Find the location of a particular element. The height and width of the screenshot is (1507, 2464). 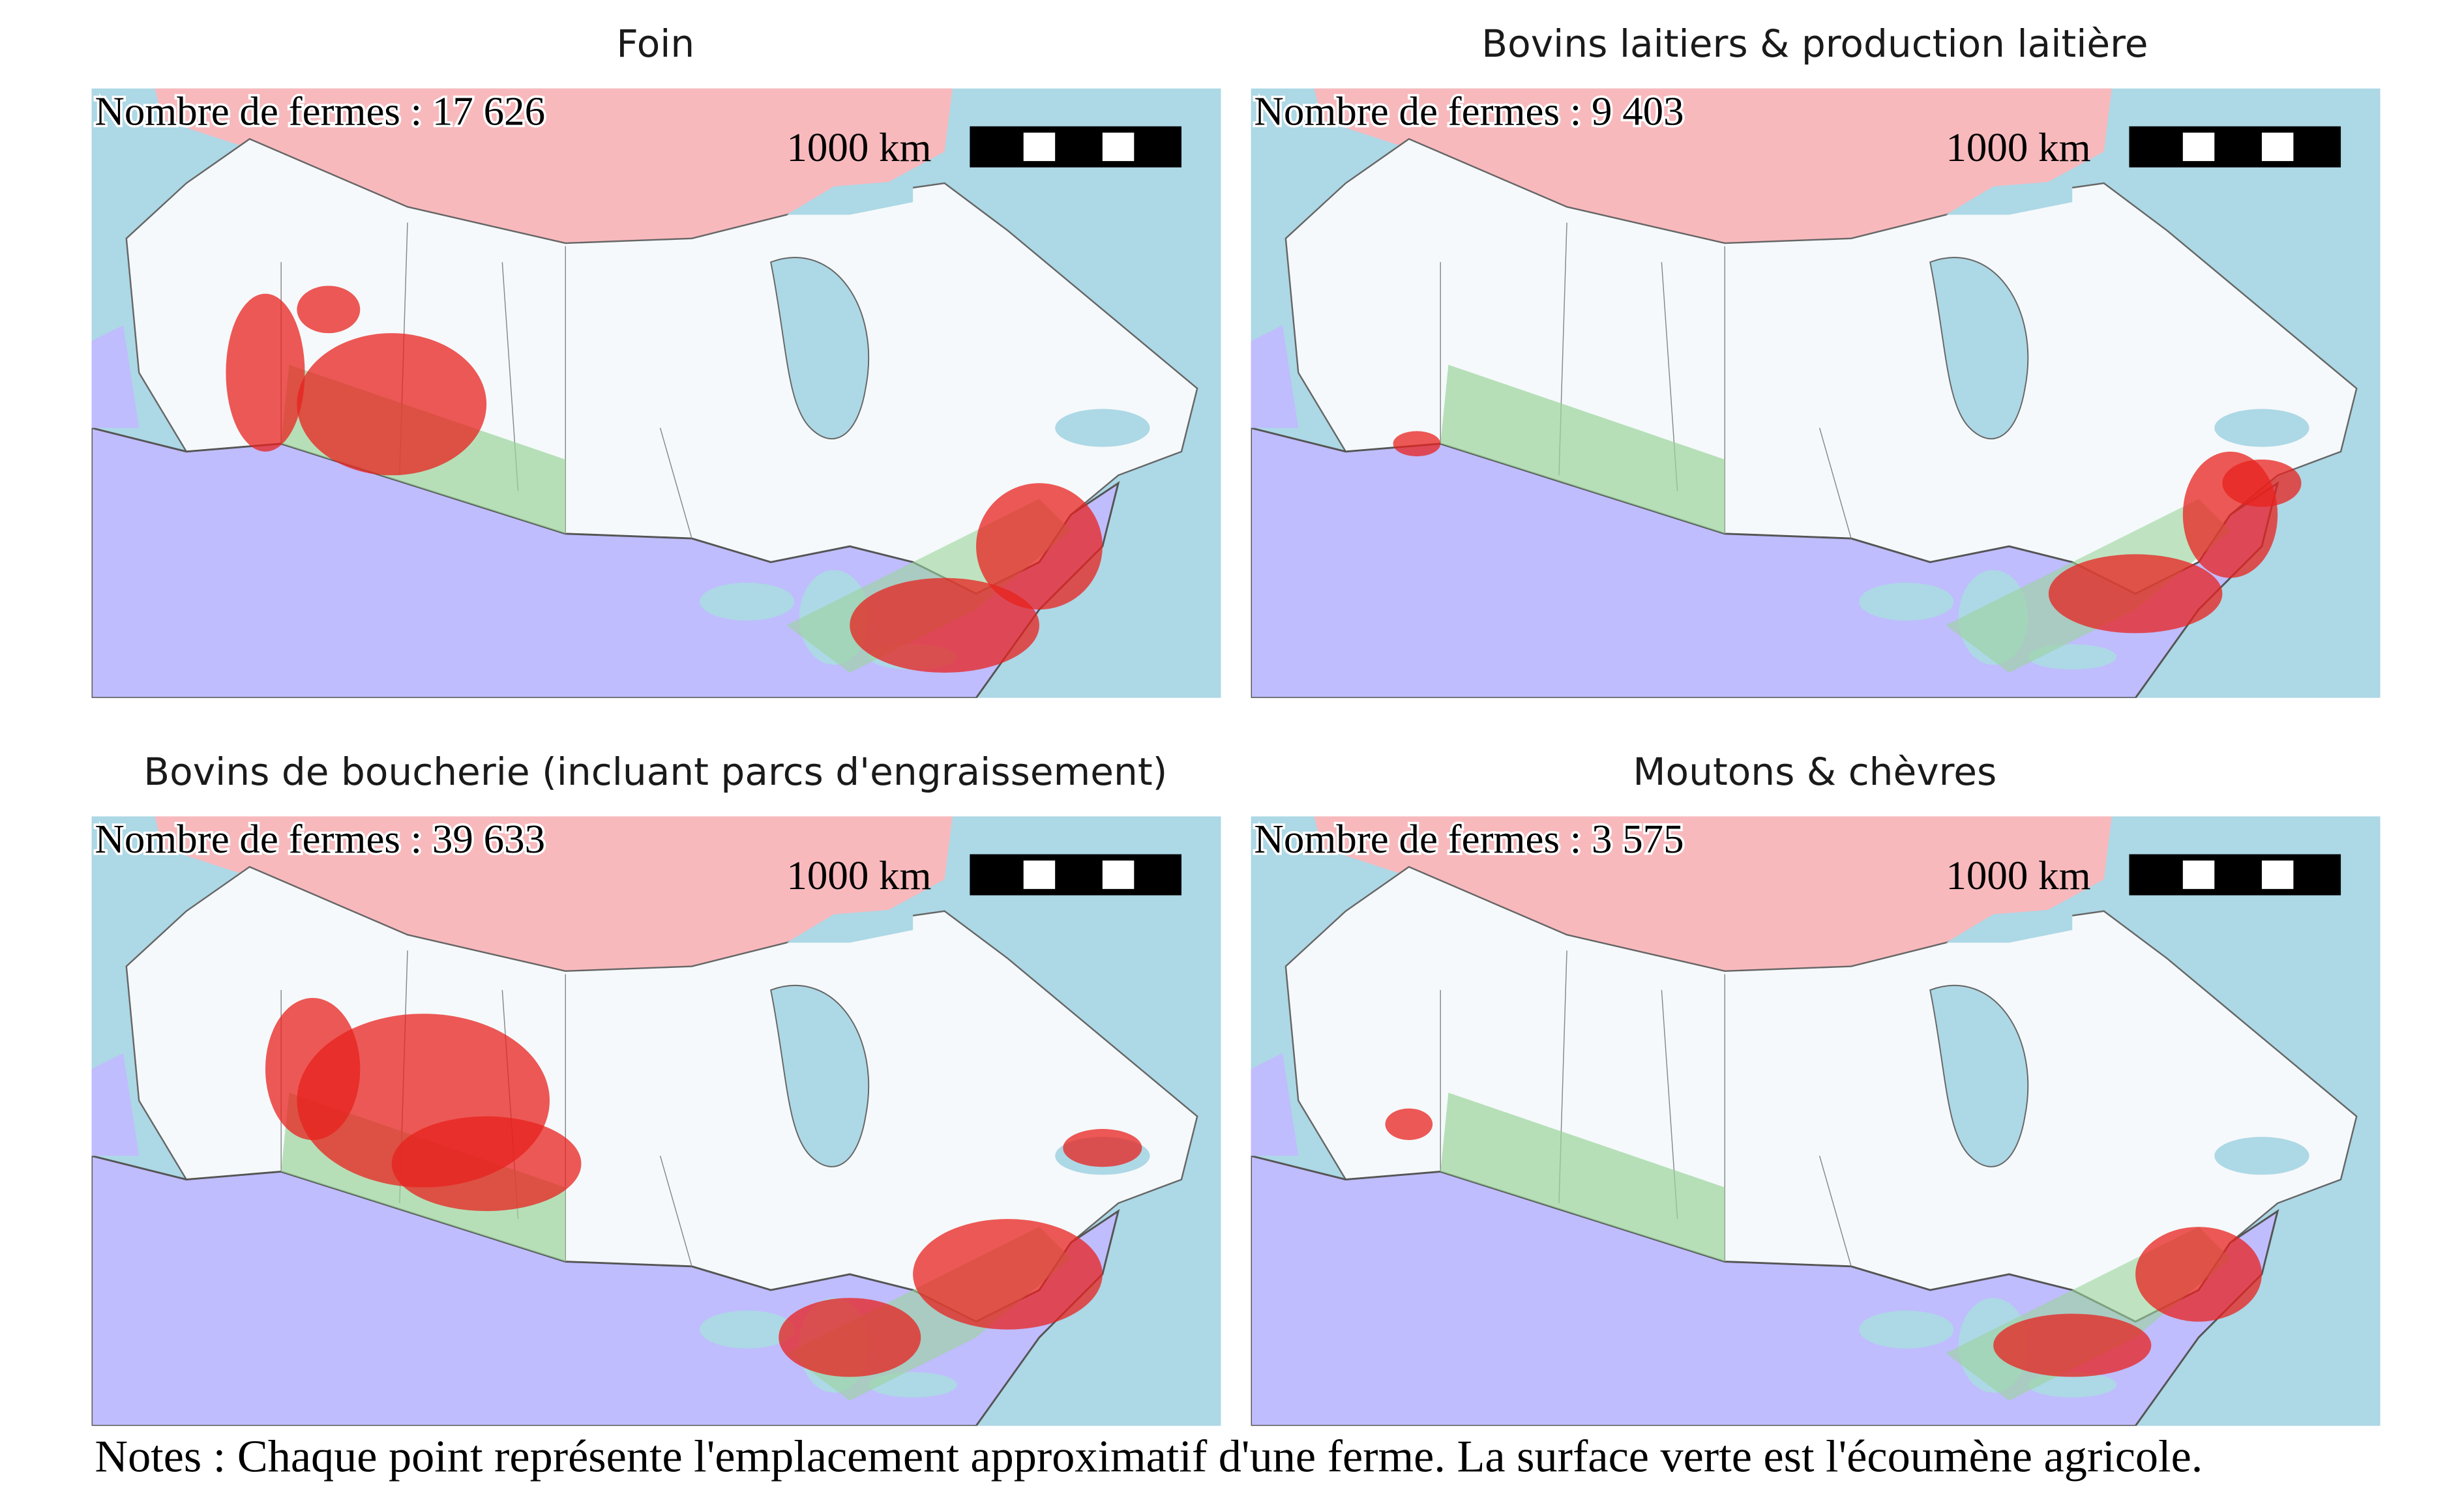

farm-count: Nombre de fermes : 17 626 is located at coordinates (320, 111).